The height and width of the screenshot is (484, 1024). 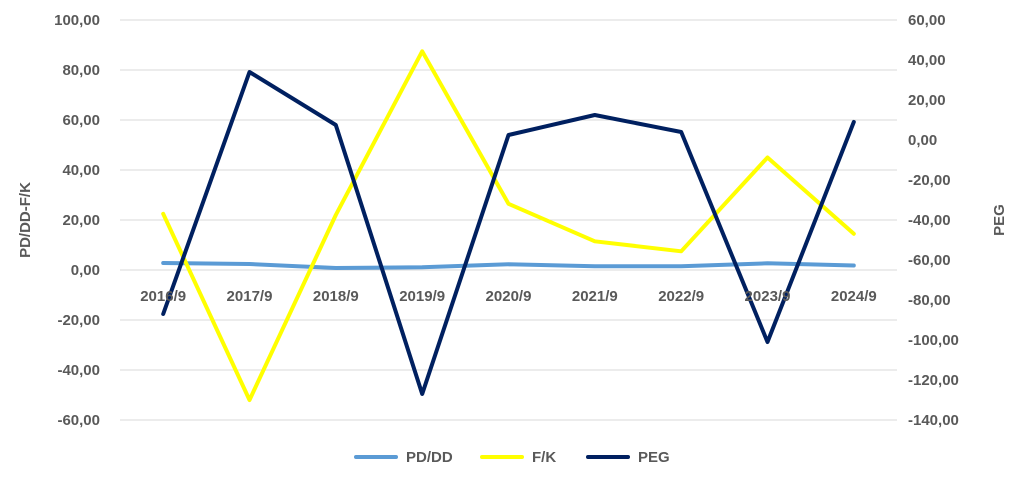 I want to click on x-tick-label: 2021/9, so click(x=595, y=296).